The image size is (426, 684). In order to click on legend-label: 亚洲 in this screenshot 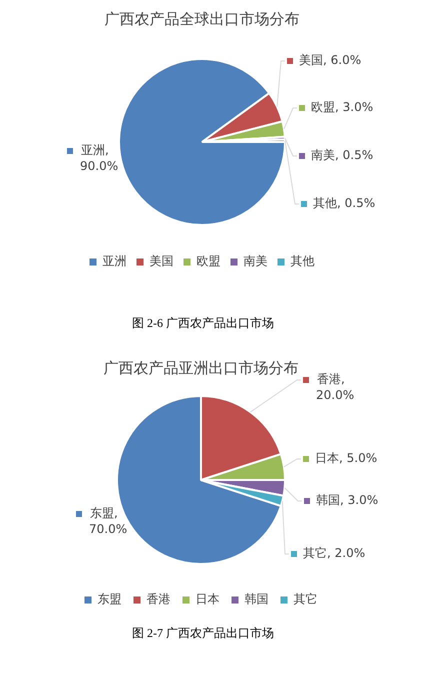, I will do `click(114, 261)`.